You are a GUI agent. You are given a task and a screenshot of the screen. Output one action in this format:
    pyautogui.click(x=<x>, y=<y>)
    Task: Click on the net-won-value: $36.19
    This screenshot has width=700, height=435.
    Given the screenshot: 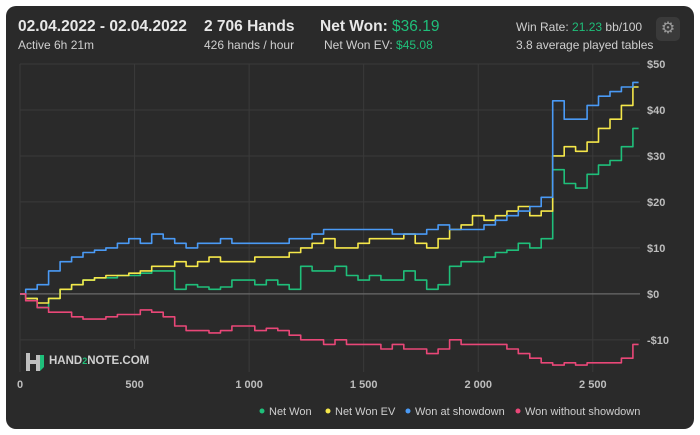 What is the action you would take?
    pyautogui.click(x=416, y=26)
    